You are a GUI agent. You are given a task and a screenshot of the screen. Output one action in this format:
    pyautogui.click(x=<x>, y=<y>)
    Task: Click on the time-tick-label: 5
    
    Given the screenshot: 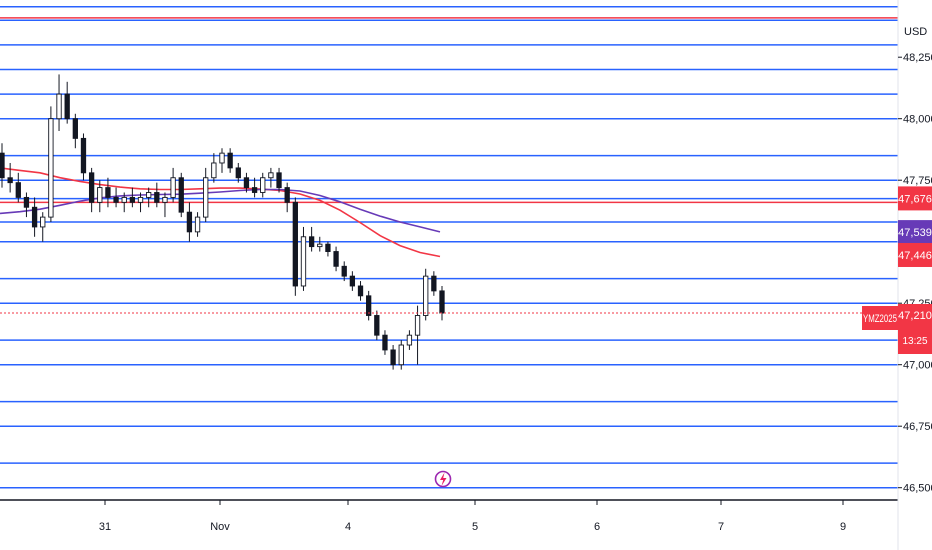 What is the action you would take?
    pyautogui.click(x=475, y=527)
    